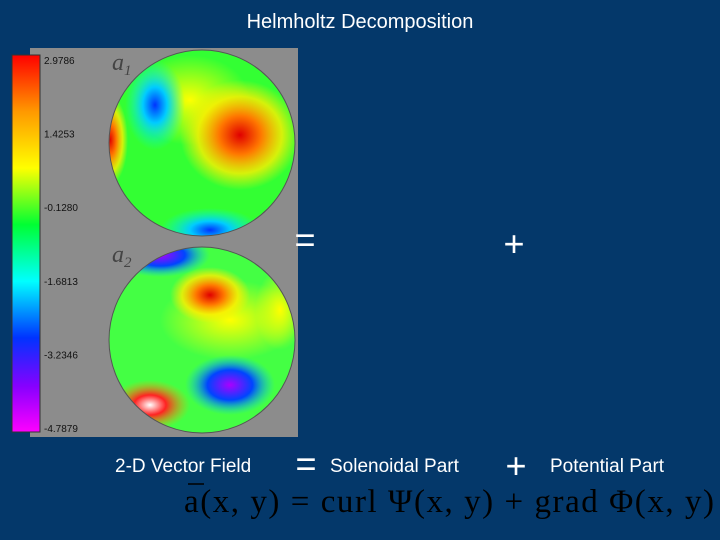  What do you see at coordinates (61, 208) in the screenshot?
I see `colorbar-tick-label: -0.1280` at bounding box center [61, 208].